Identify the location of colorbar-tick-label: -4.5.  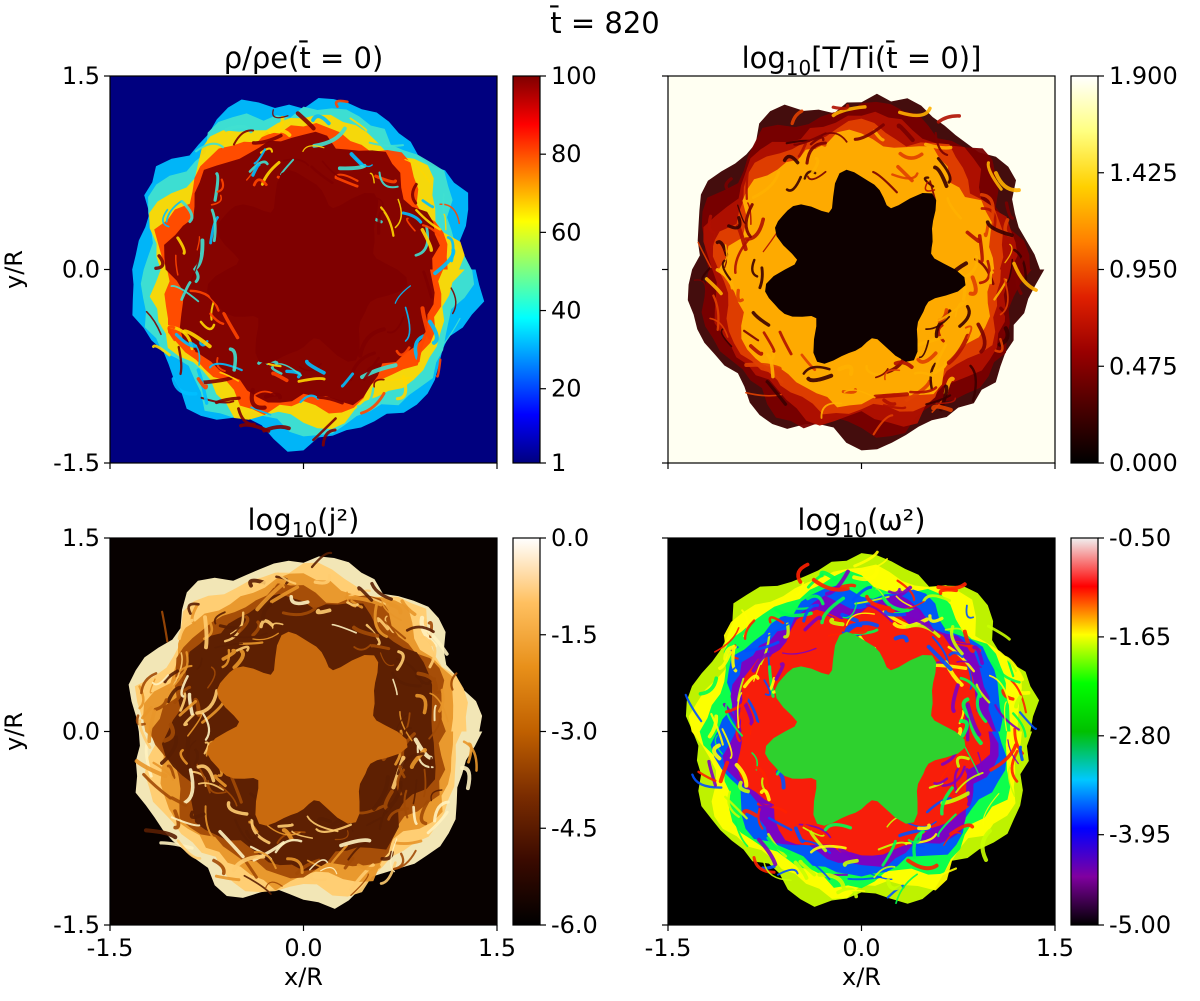
(574, 828).